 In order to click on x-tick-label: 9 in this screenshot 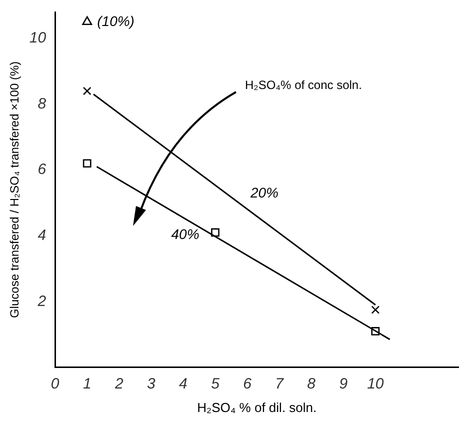, I will do `click(343, 384)`.